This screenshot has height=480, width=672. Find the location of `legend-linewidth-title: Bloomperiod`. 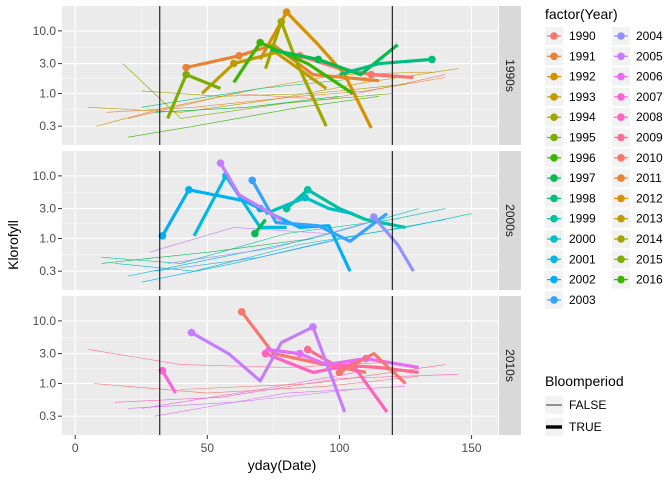

legend-linewidth-title: Bloomperiod is located at coordinates (584, 381).